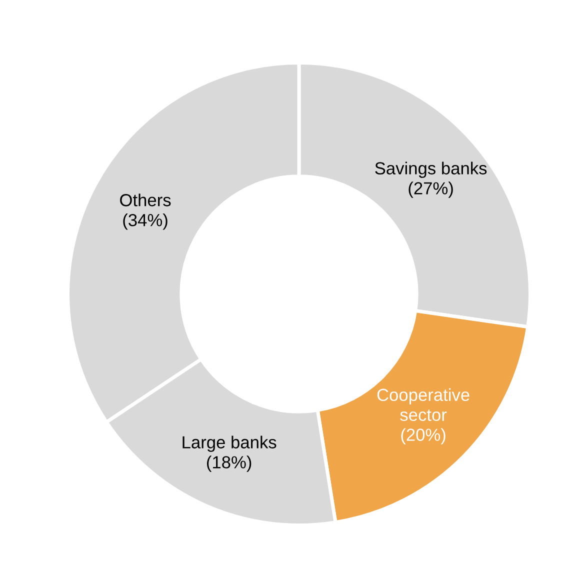 Image resolution: width=581 pixels, height=582 pixels. Describe the element at coordinates (229, 464) in the screenshot. I see `data-label: (18%)` at that location.